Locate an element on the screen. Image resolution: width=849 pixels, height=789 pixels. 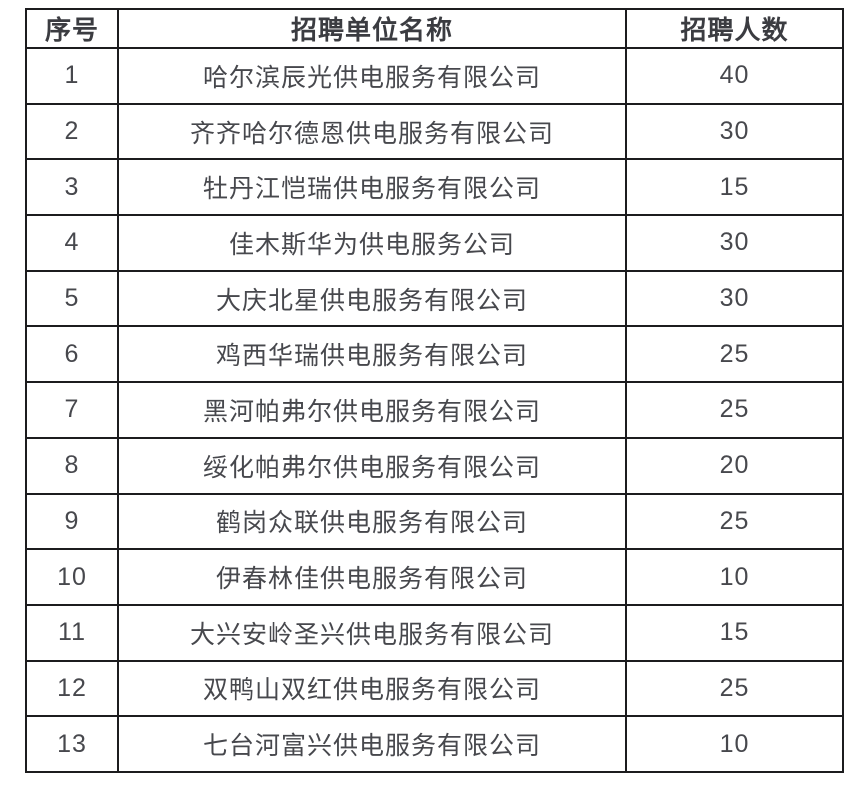
table-row: 10 伊春林佳供电服务有限公司 10 is located at coordinates (434, 577).